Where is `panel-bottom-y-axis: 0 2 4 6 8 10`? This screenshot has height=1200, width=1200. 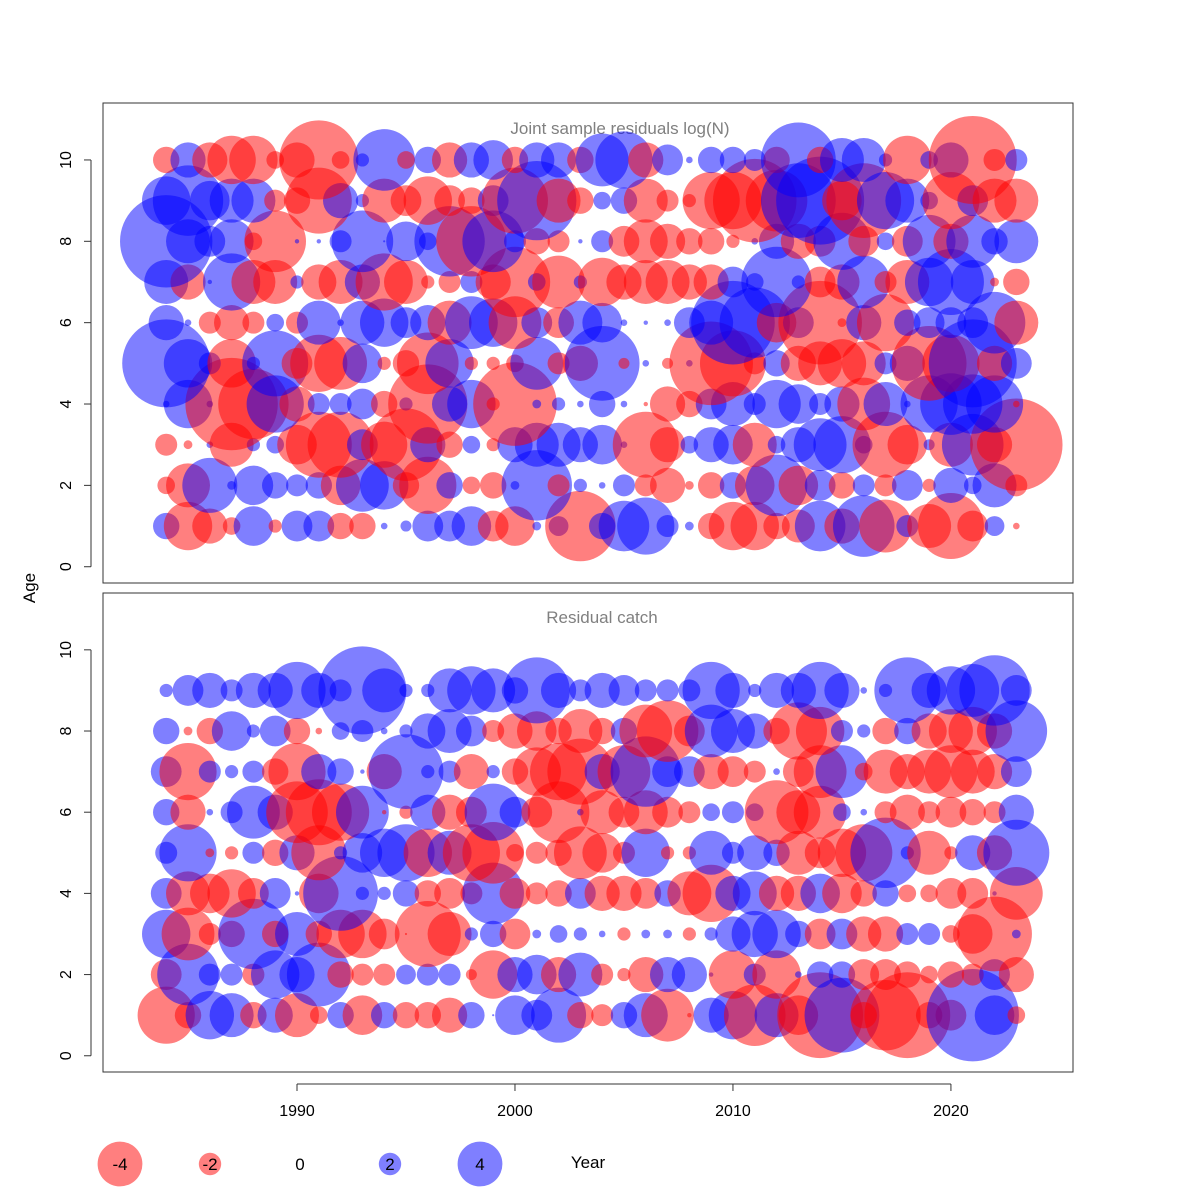 panel-bottom-y-axis: 0 2 4 6 8 10 is located at coordinates (75, 850).